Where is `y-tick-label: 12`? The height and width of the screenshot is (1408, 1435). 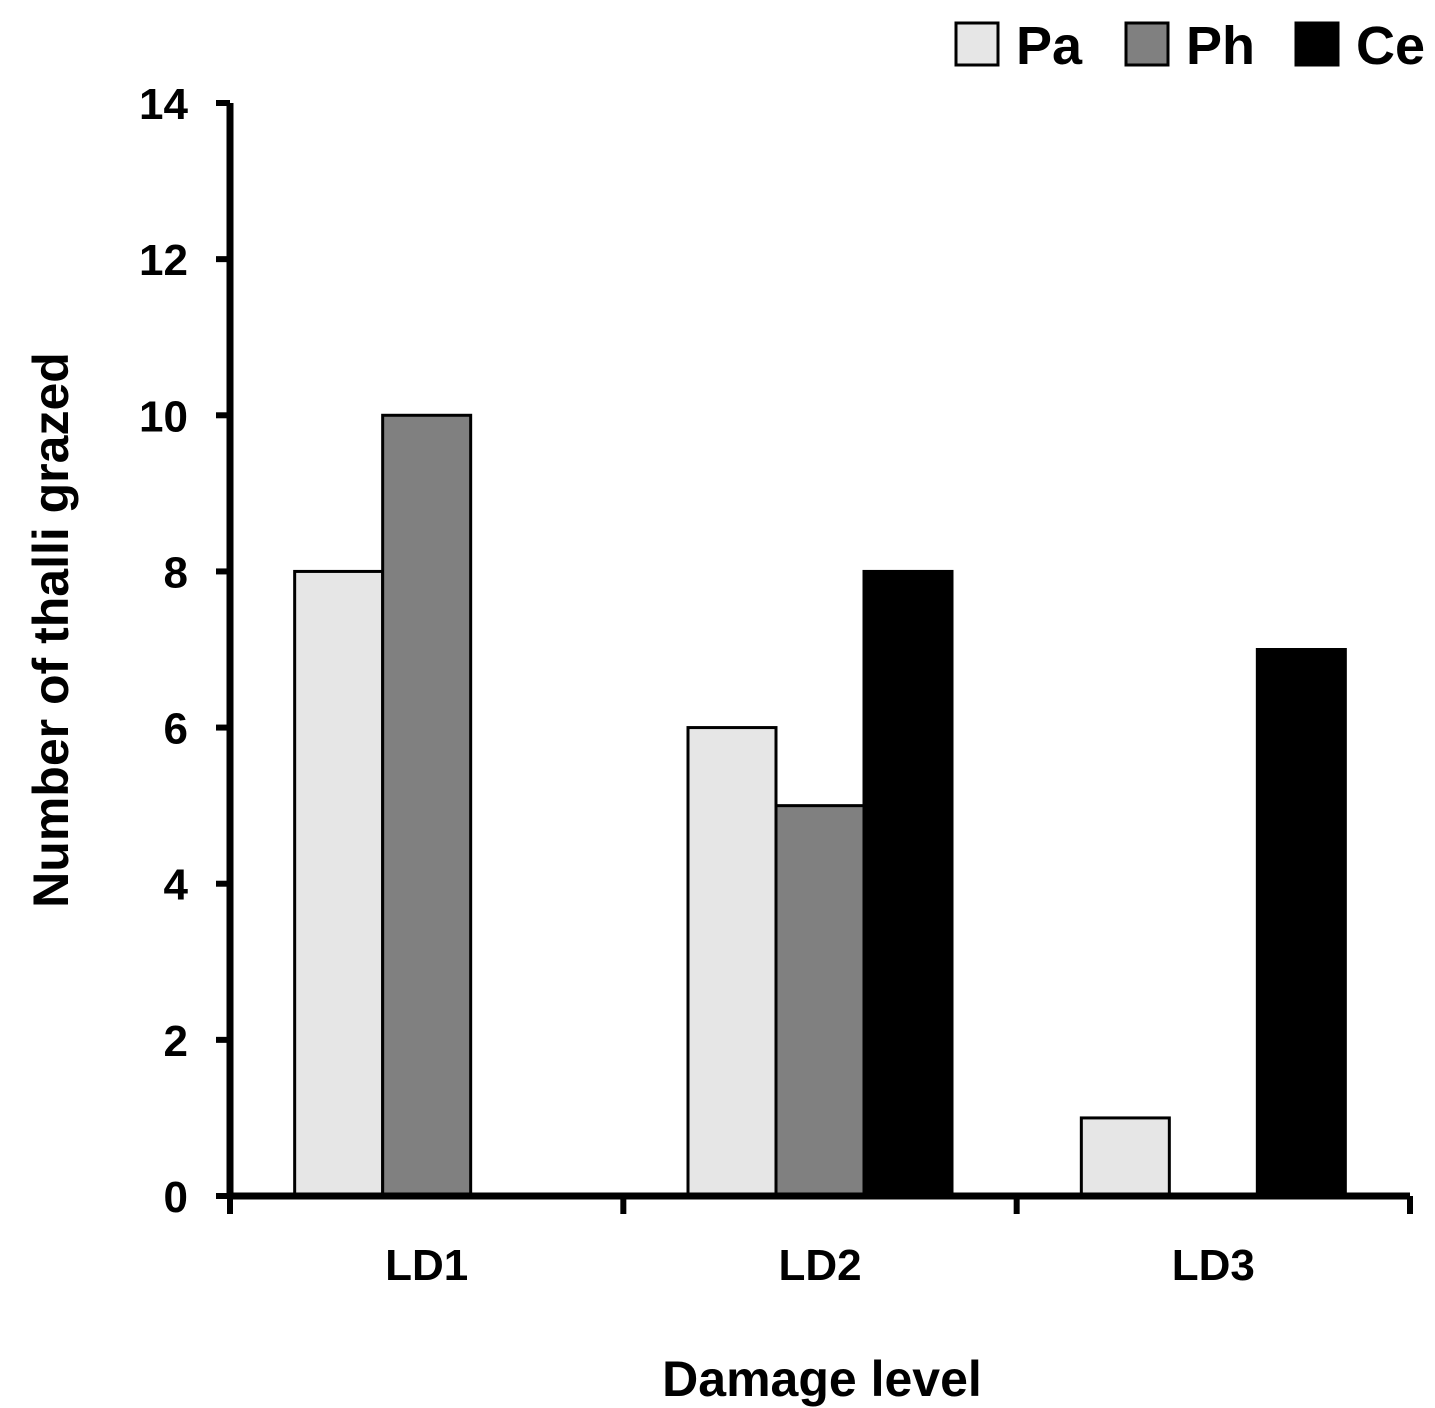
y-tick-label: 12 is located at coordinates (163, 260).